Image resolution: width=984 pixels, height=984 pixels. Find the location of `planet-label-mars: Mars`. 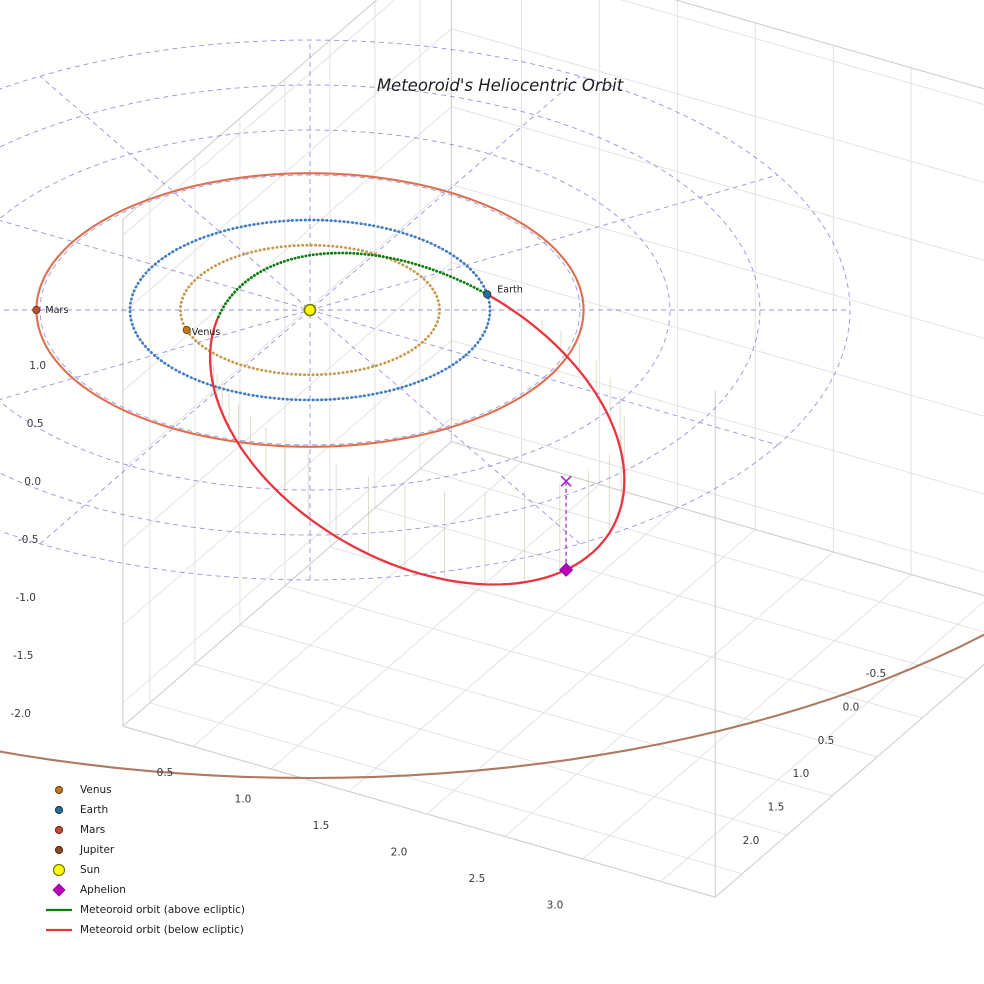

planet-label-mars: Mars is located at coordinates (56, 310).